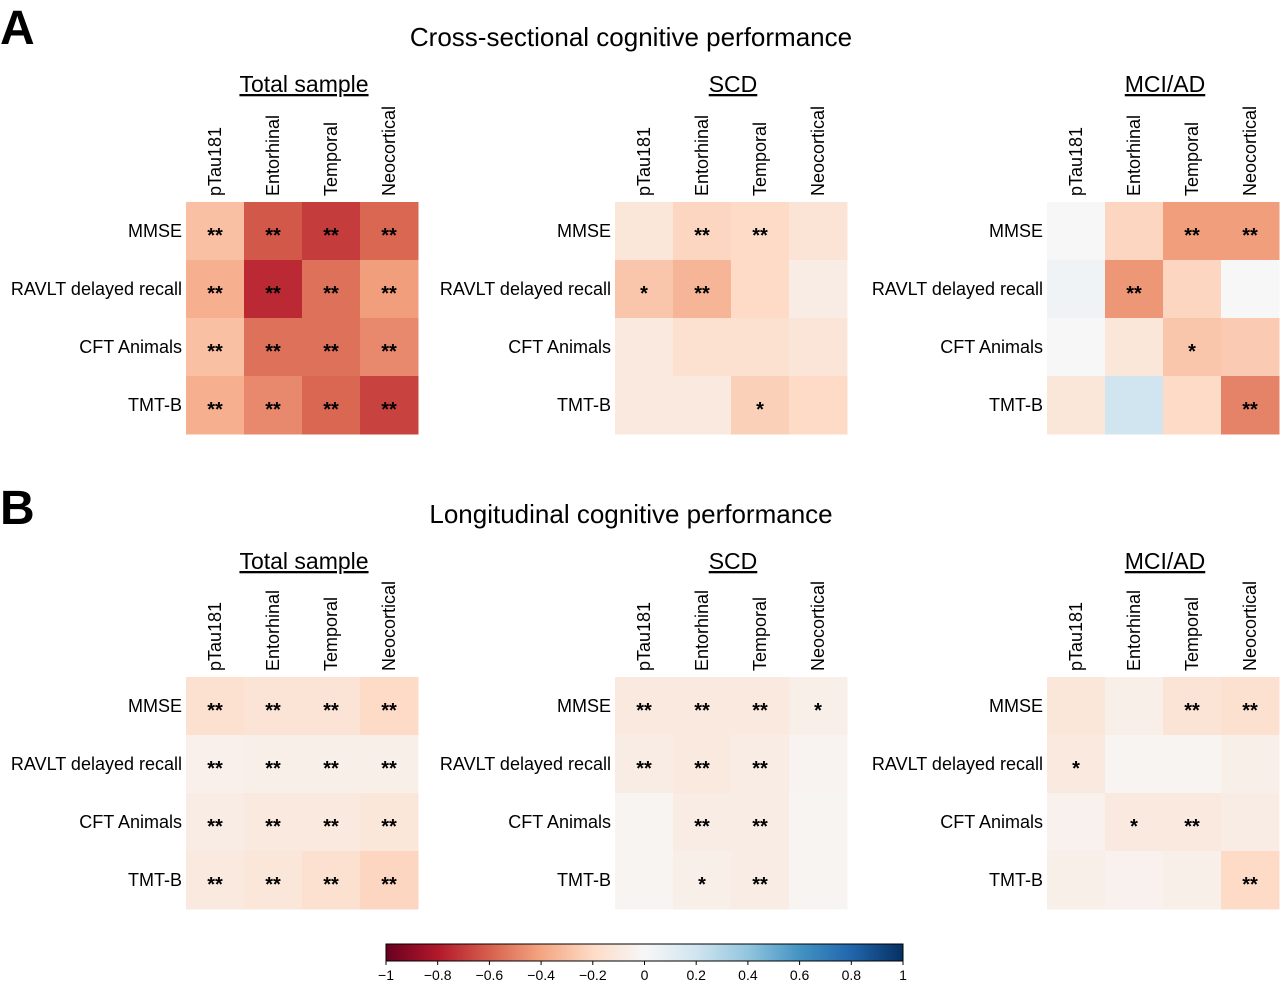 This screenshot has width=1280, height=984. What do you see at coordinates (748, 975) in the screenshot?
I see `colorbar-tick-label: 0.4` at bounding box center [748, 975].